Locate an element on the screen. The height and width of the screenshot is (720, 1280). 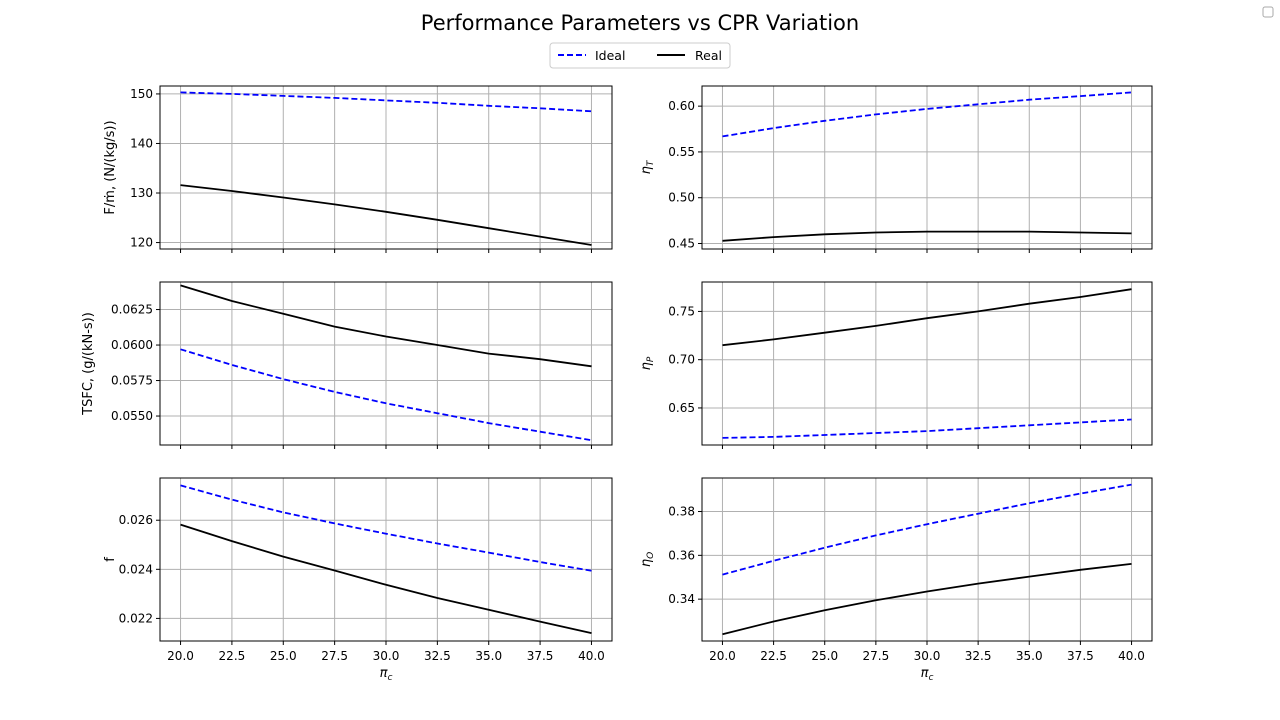
legend: Ideal Real is located at coordinates (640, 55).